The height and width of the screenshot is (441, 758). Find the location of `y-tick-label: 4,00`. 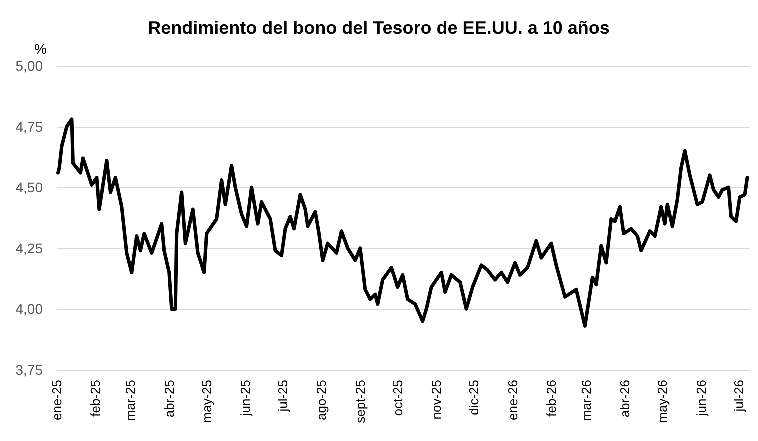

y-tick-label: 4,00 is located at coordinates (30, 309).